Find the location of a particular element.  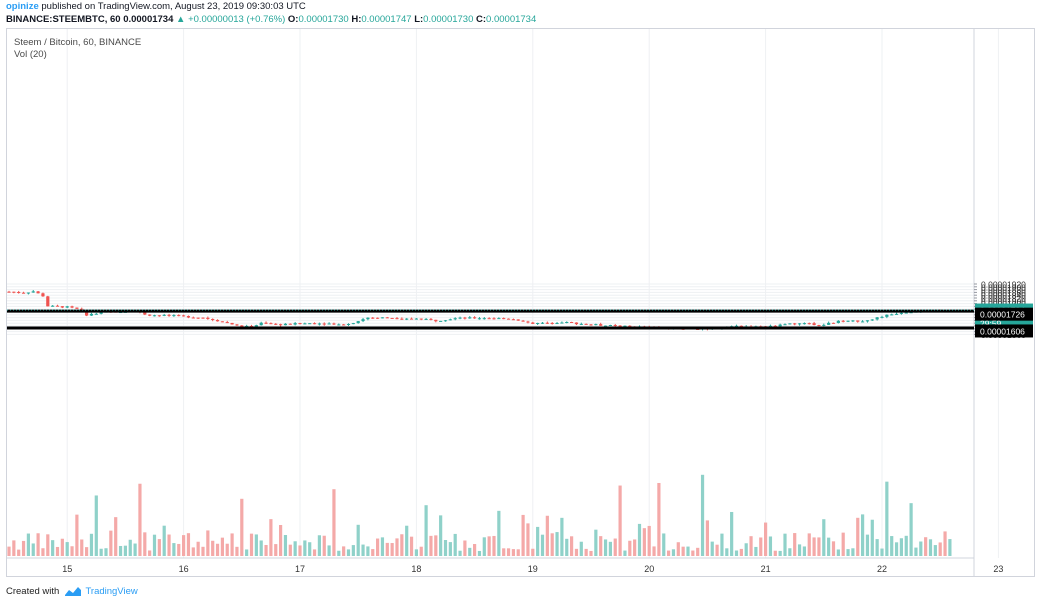

level-price-label-bg is located at coordinates (1004, 314).